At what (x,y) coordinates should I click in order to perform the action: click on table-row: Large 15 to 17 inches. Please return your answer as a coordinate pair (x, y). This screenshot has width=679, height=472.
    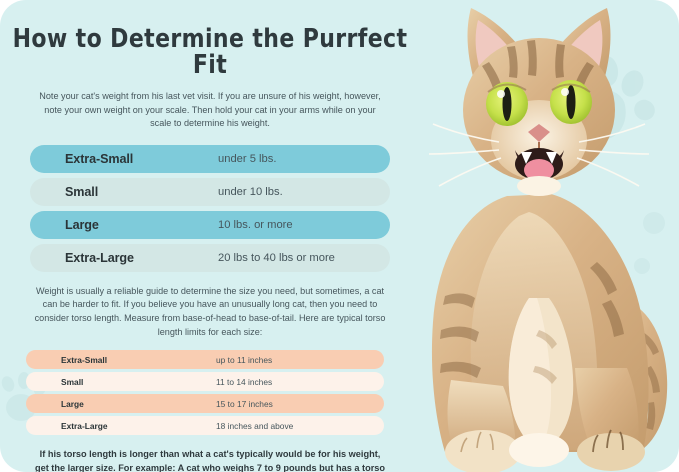
    Looking at the image, I should click on (205, 404).